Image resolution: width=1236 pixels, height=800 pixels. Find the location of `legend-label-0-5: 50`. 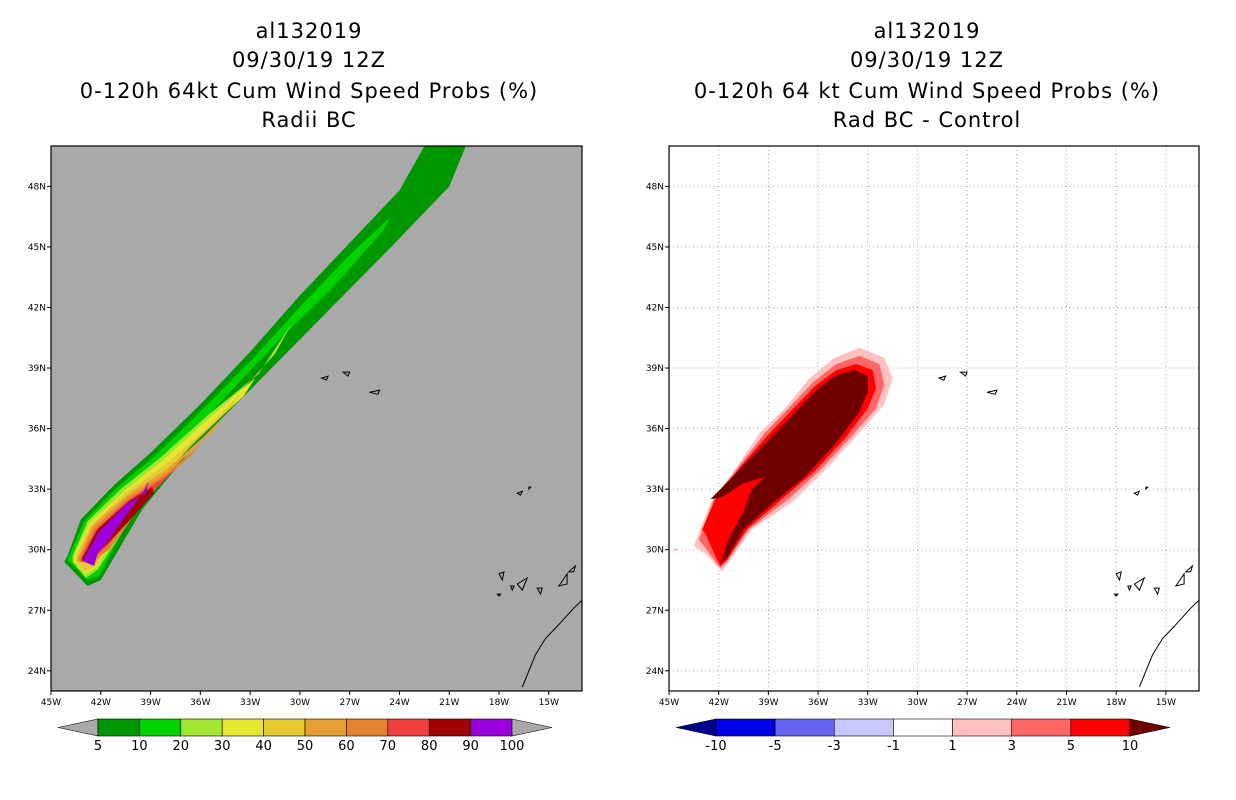

legend-label-0-5: 50 is located at coordinates (305, 746).